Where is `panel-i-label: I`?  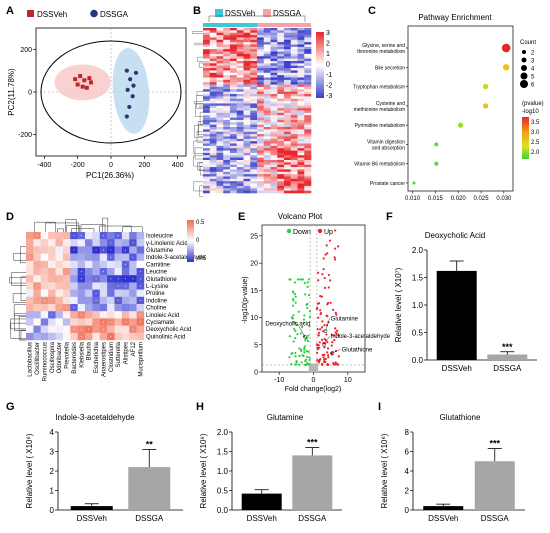
panel-i-label: I is located at coordinates (379, 407).